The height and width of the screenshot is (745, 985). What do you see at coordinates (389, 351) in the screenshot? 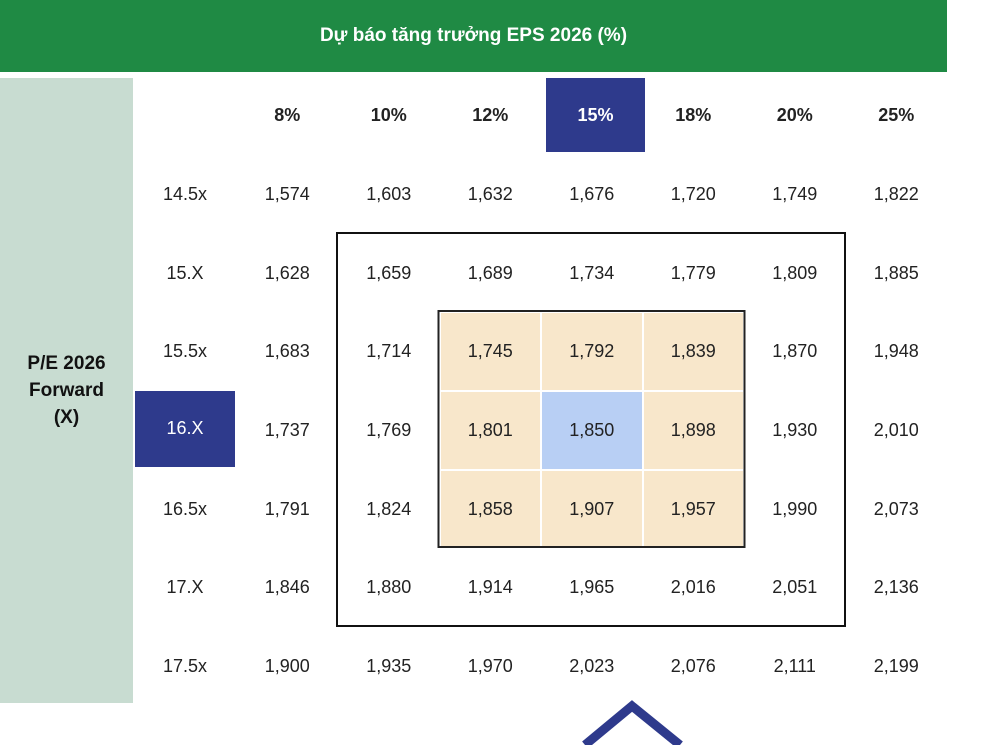
I see `table-cell: 1,714` at bounding box center [389, 351].